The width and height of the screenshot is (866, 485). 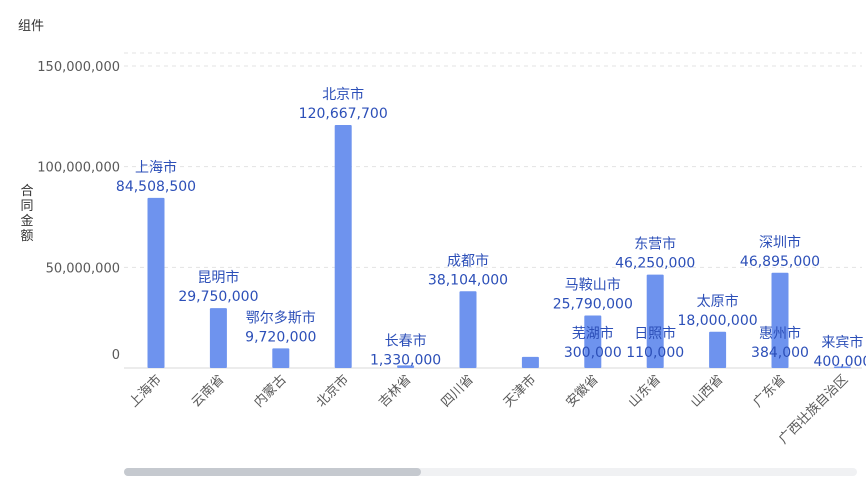 I want to click on data-label-value: 110,000, so click(x=655, y=353).